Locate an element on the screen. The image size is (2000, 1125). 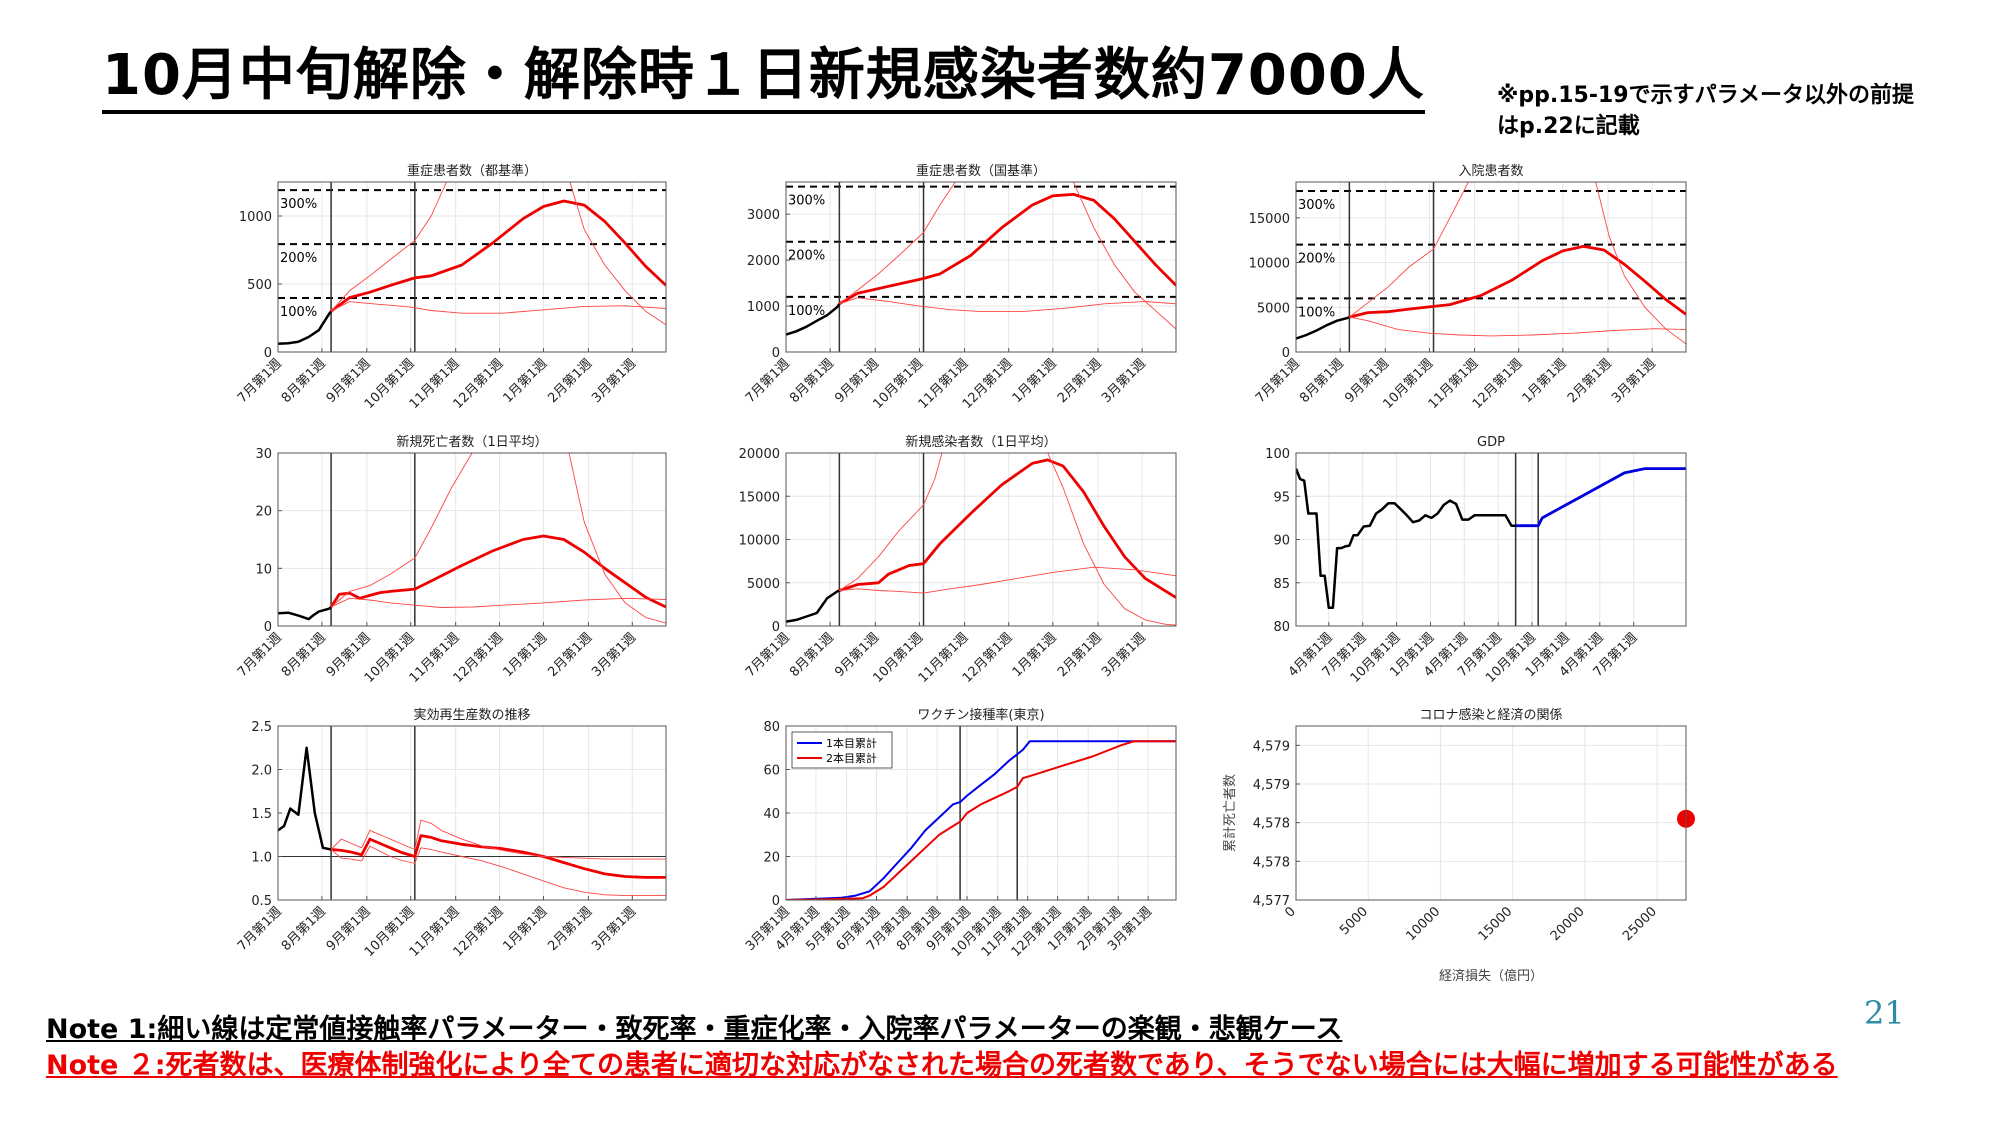
y-tick-label: 5000 is located at coordinates (1273, 308).